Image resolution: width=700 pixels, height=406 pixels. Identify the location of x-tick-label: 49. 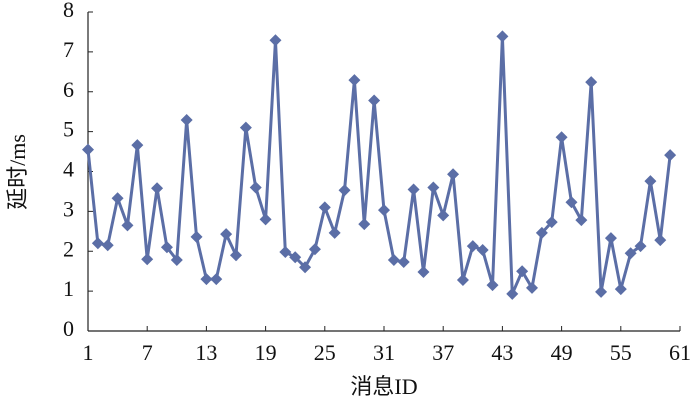
(562, 352).